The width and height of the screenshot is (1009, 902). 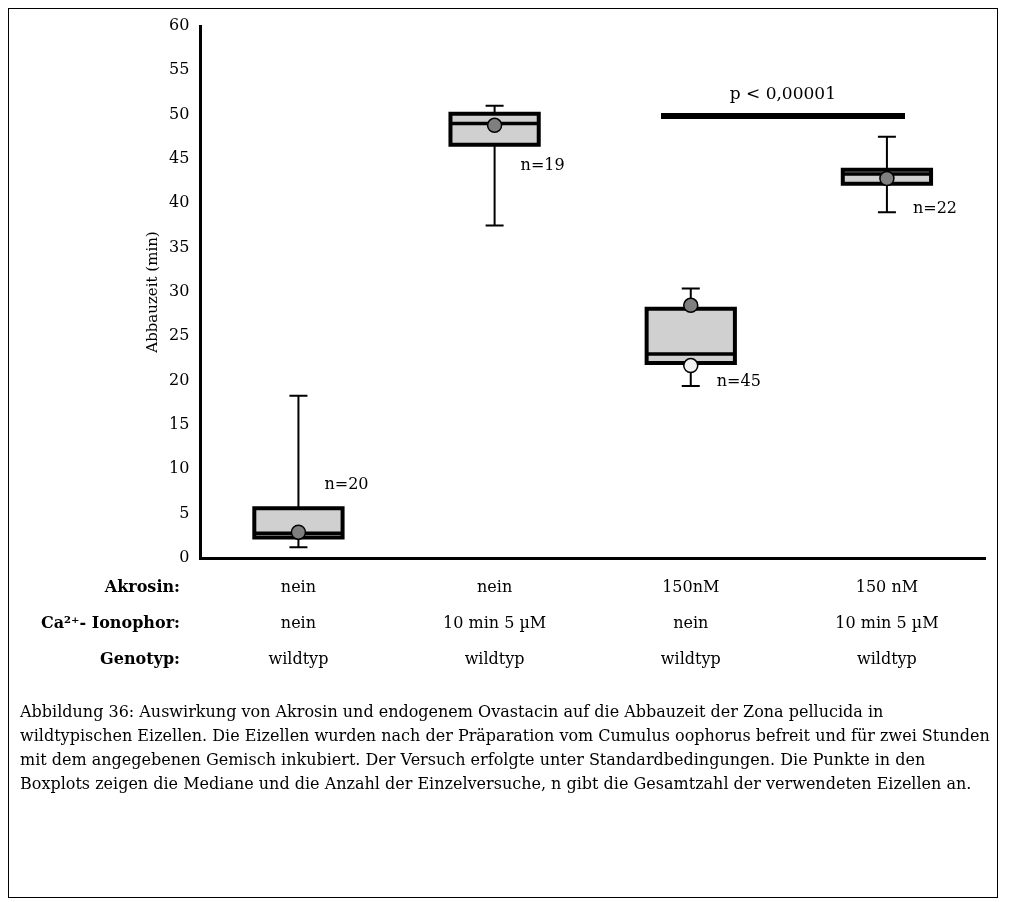 I want to click on annotation: n=45, so click(x=738, y=380).